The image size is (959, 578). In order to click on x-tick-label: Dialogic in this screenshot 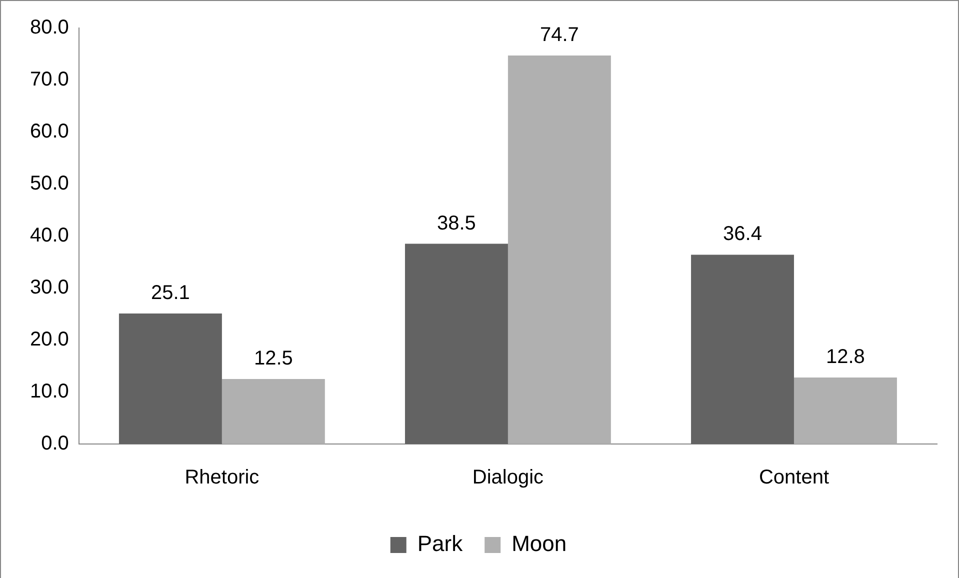, I will do `click(508, 477)`.